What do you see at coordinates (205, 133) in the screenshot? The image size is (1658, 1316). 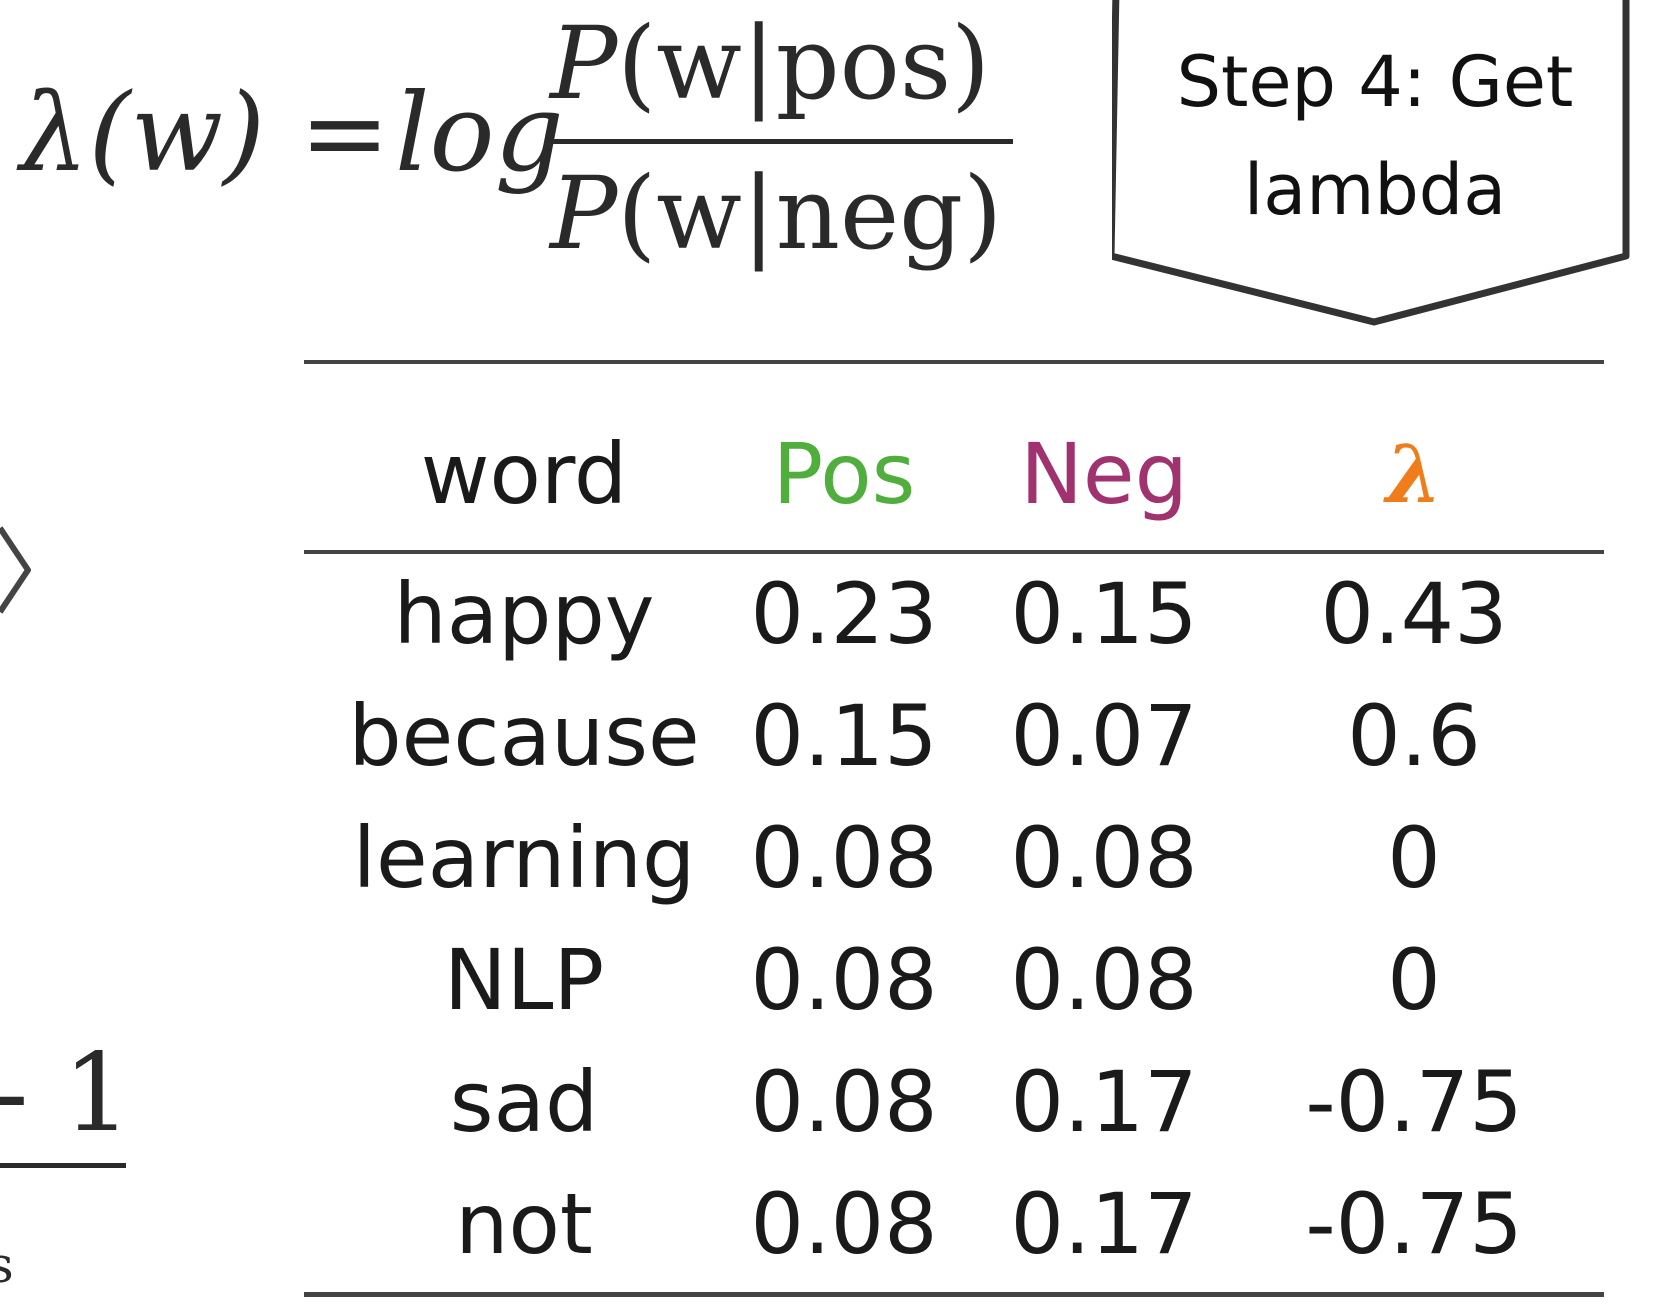 I see `formula-lhs: λ(w) =` at bounding box center [205, 133].